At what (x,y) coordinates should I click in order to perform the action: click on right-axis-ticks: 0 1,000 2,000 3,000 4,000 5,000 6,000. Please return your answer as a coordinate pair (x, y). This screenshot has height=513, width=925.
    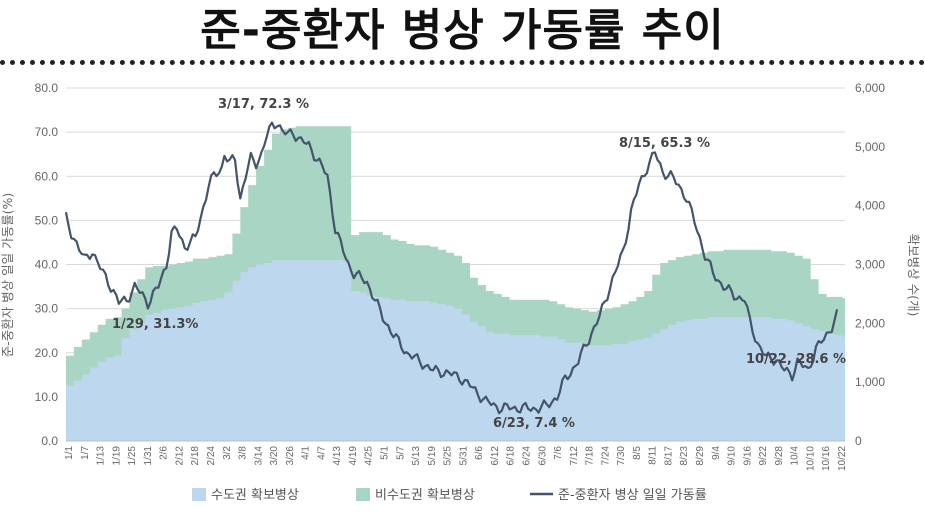
    Looking at the image, I should click on (870, 264).